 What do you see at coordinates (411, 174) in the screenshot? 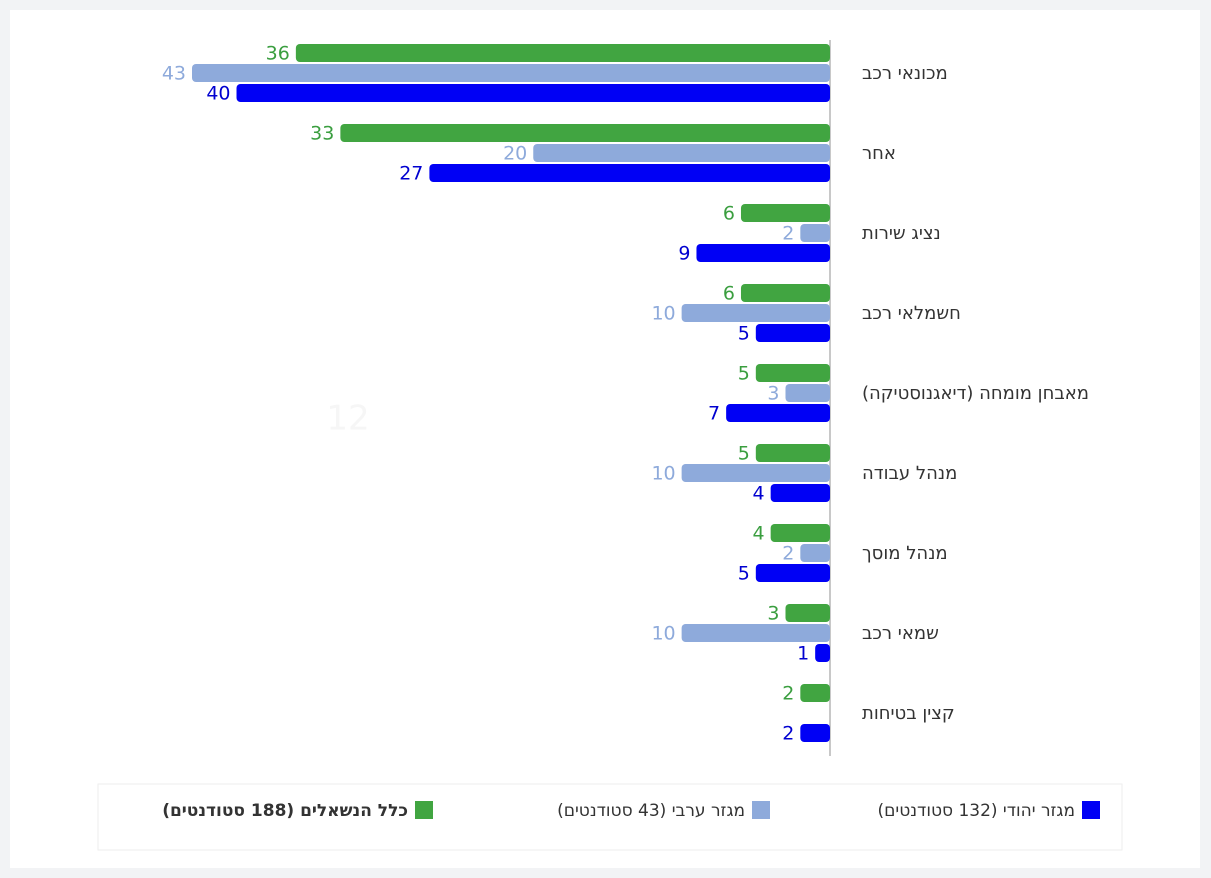
I see `value-label: 27` at bounding box center [411, 174].